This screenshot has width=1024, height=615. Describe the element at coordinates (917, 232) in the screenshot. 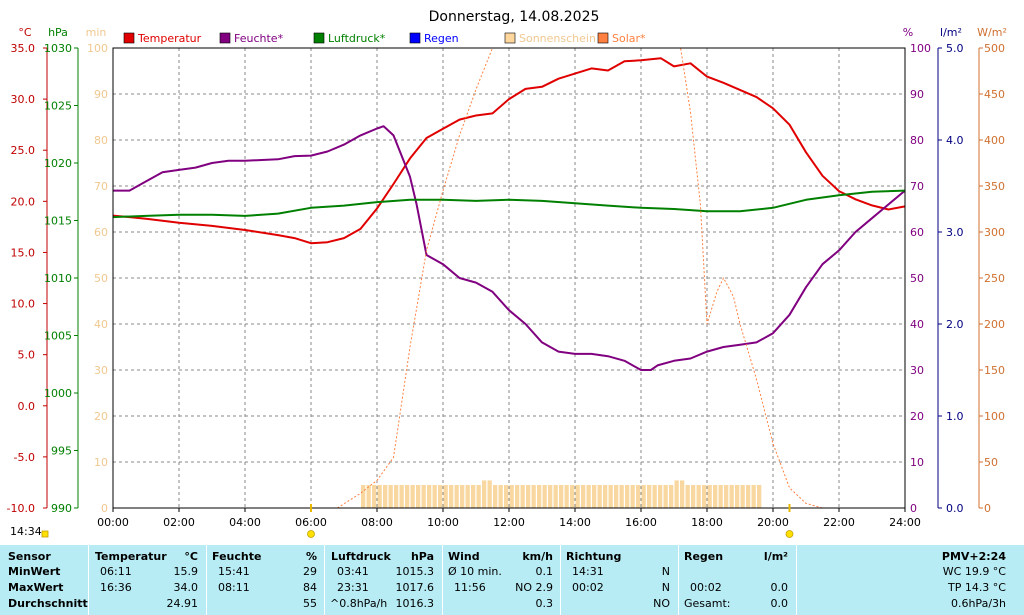

I see `hum-tick-label: 60` at that location.